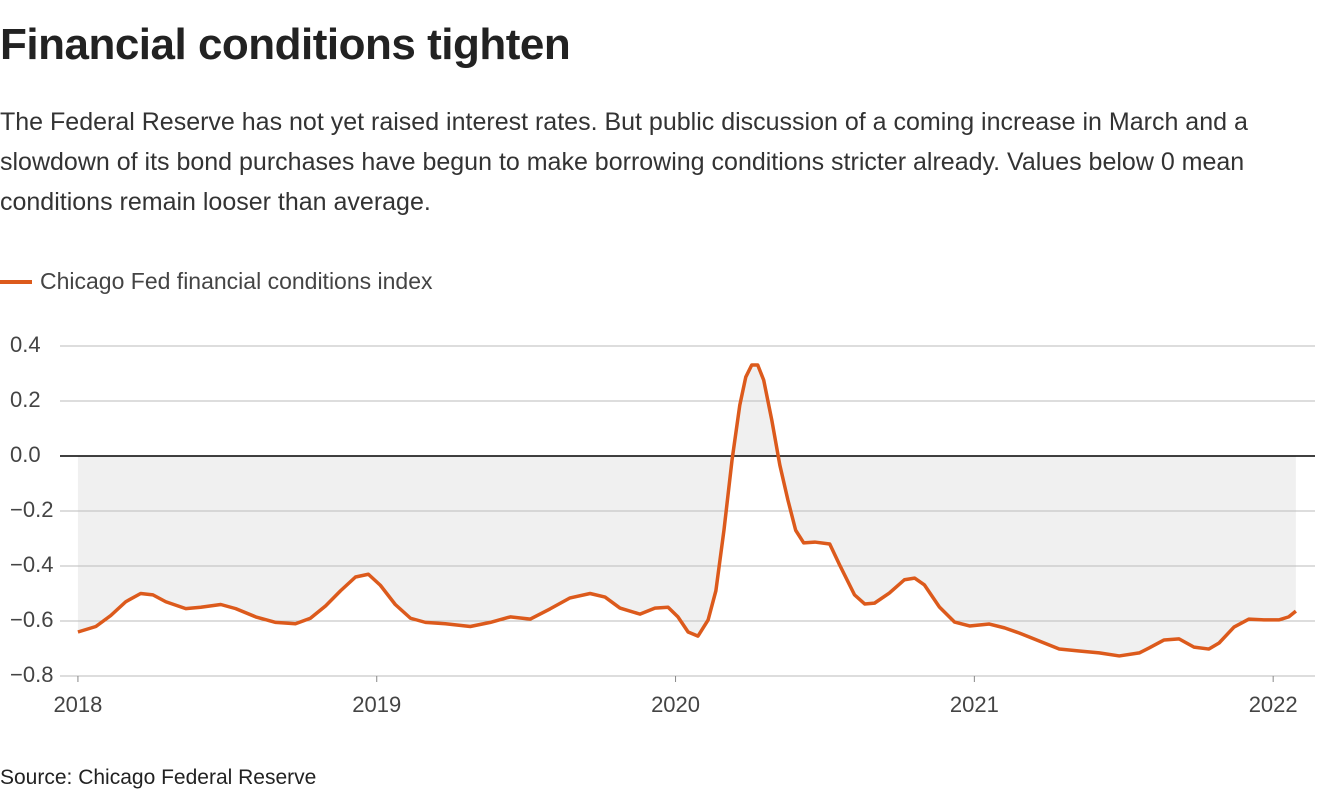 The width and height of the screenshot is (1320, 800). I want to click on y-tick-label: 0.4, so click(25, 344).